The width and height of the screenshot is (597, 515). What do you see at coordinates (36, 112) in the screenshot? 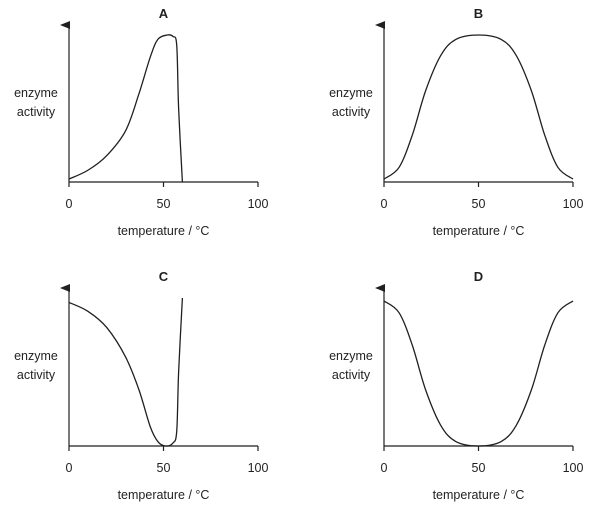
I see `graph-a-y-label: activity` at bounding box center [36, 112].